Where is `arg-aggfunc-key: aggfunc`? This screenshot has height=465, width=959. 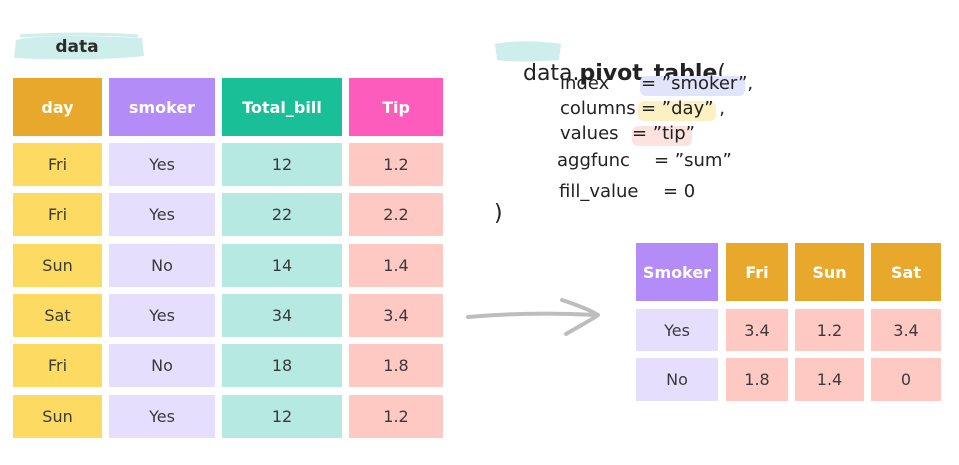
arg-aggfunc-key: aggfunc is located at coordinates (593, 160).